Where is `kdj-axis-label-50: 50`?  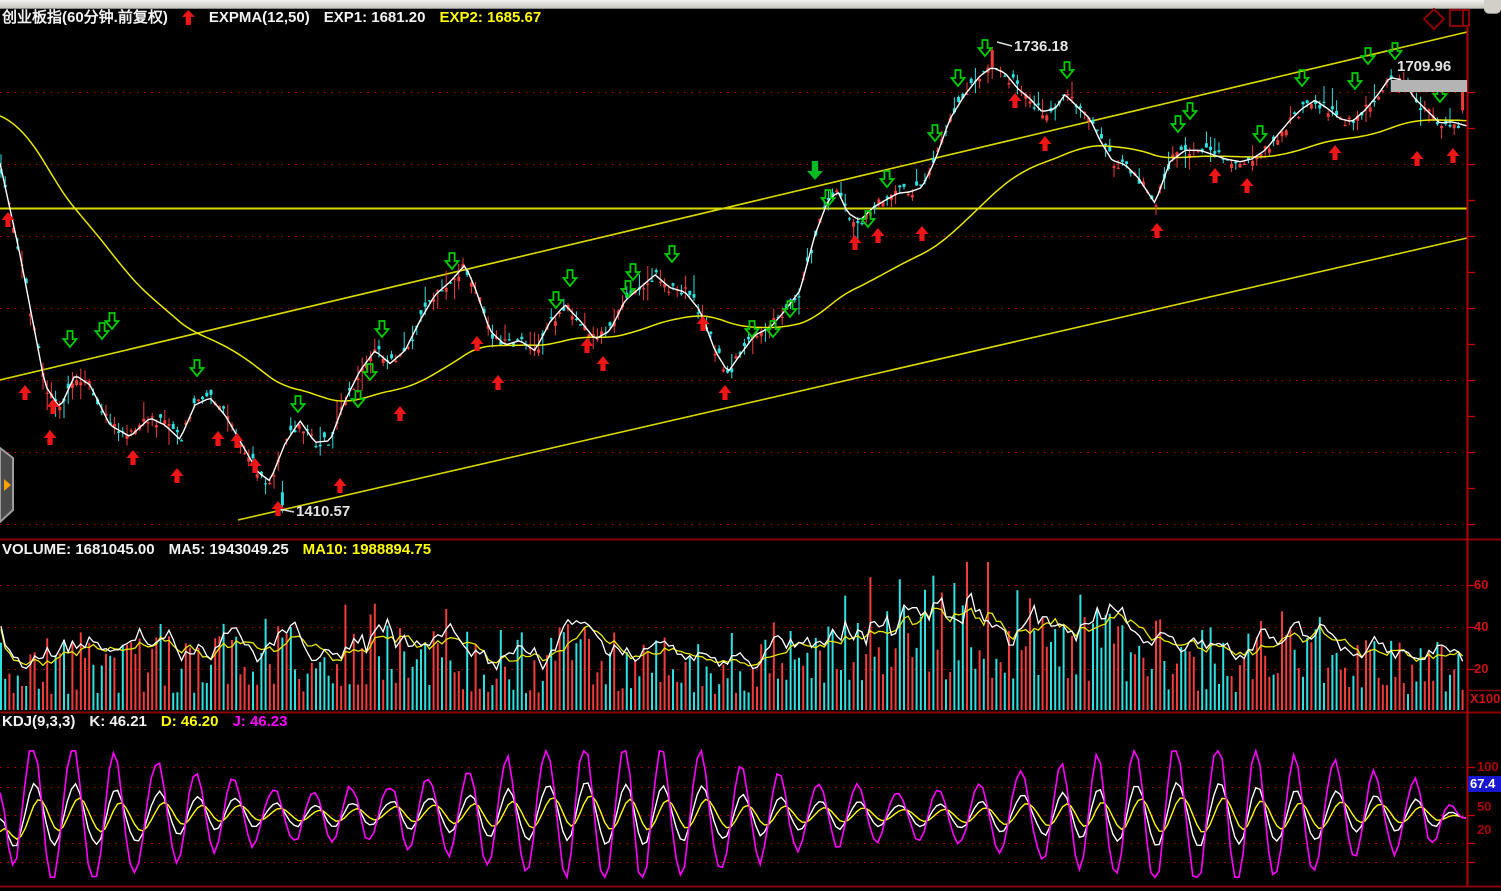 kdj-axis-label-50: 50 is located at coordinates (1484, 806).